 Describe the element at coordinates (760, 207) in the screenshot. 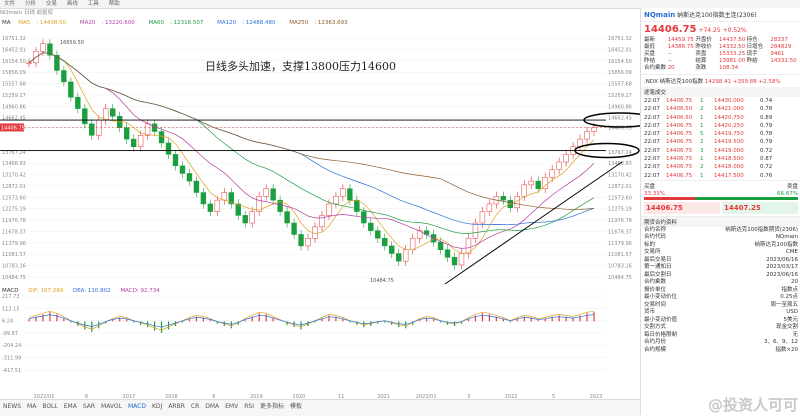

I see `ask-button: 14407.25` at that location.